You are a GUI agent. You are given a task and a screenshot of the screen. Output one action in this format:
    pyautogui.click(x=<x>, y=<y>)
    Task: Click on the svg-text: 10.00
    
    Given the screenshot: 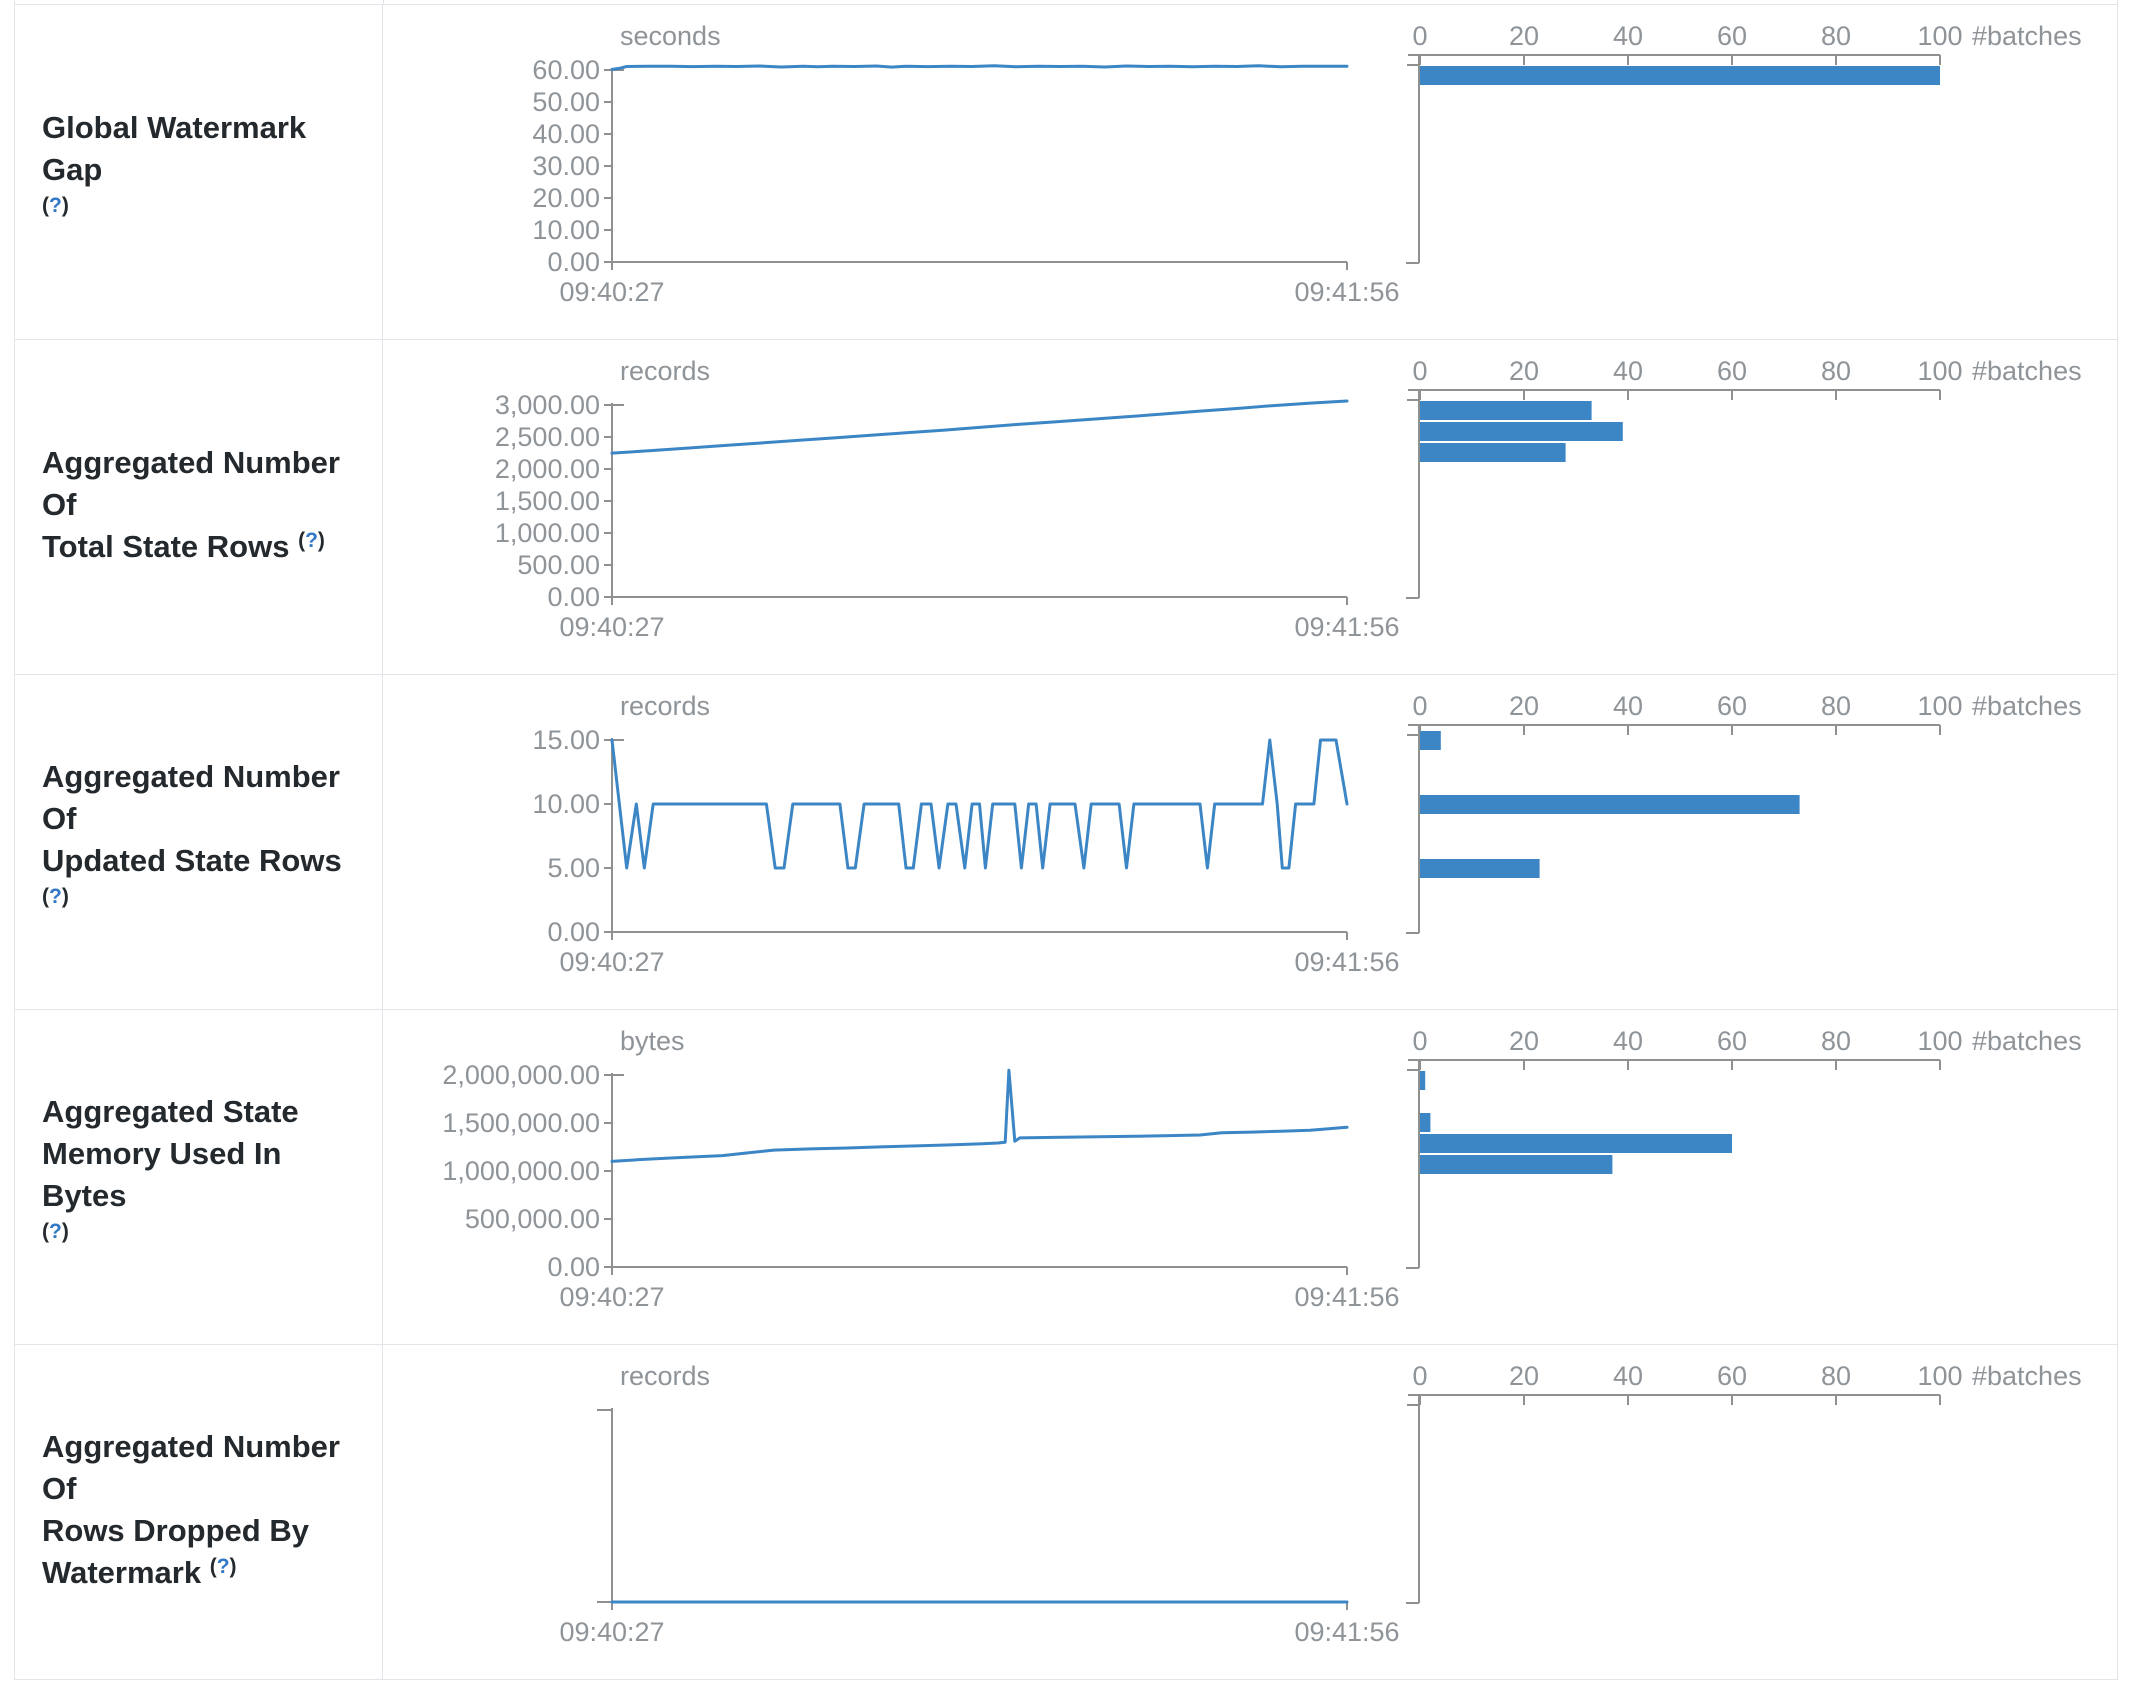 What is the action you would take?
    pyautogui.click(x=566, y=230)
    